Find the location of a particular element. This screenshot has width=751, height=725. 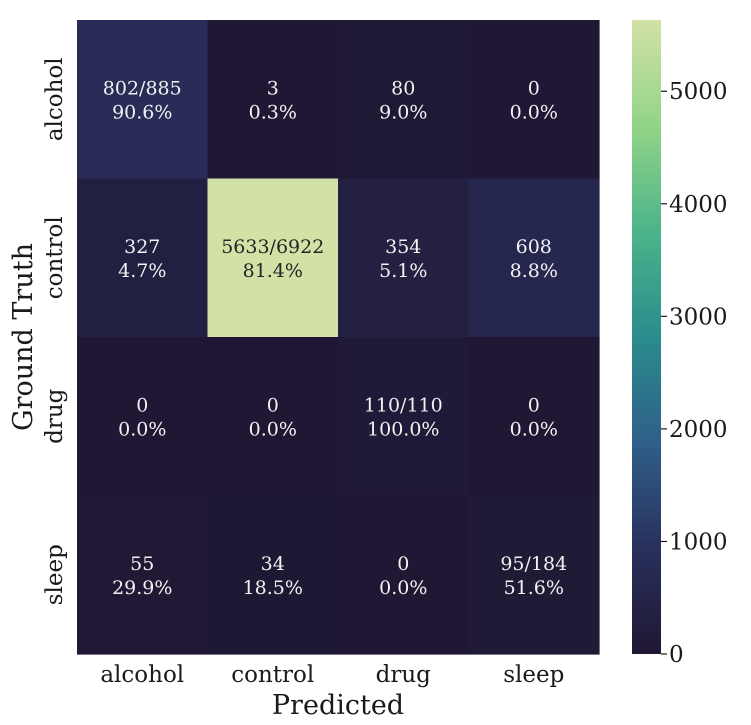

x-tick-label-alcohol: alcohol is located at coordinates (142, 675).